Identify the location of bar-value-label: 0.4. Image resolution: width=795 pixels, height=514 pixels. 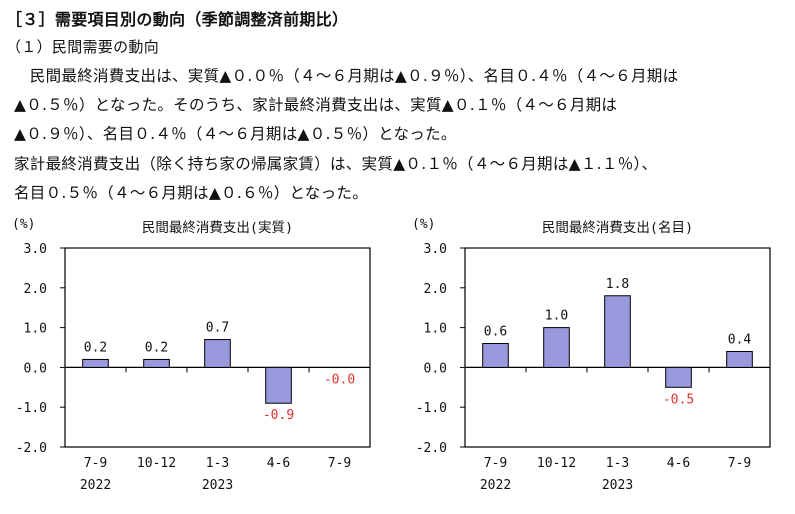
(740, 339).